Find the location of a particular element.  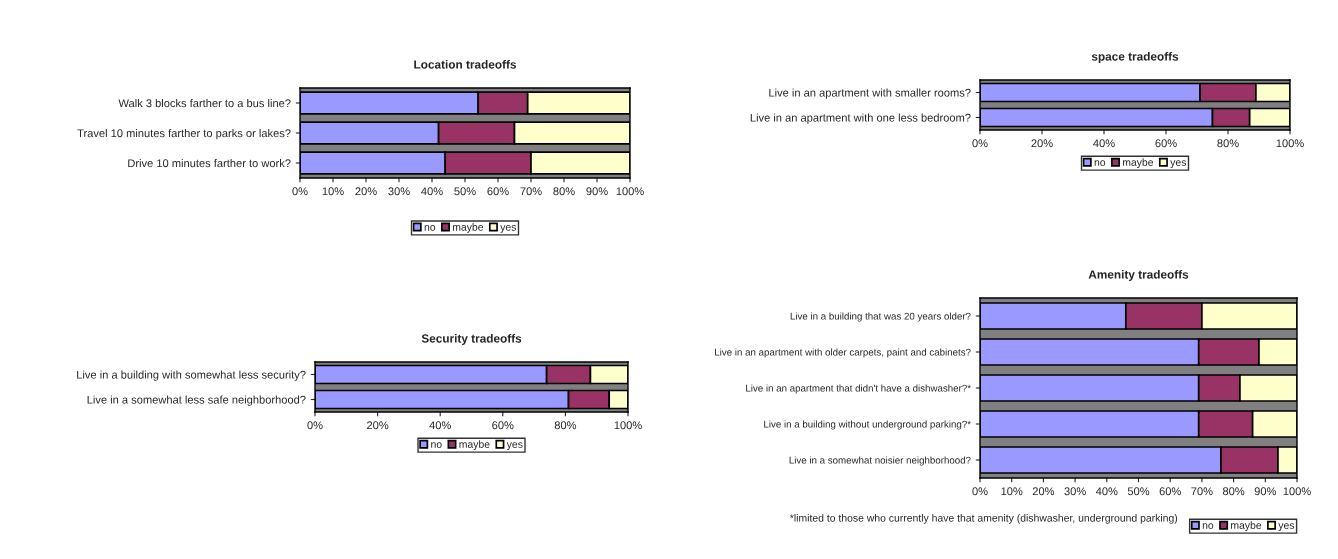

y-tick-label: Live in an apartment with older carpets, paint and cabinets? is located at coordinates (843, 353).